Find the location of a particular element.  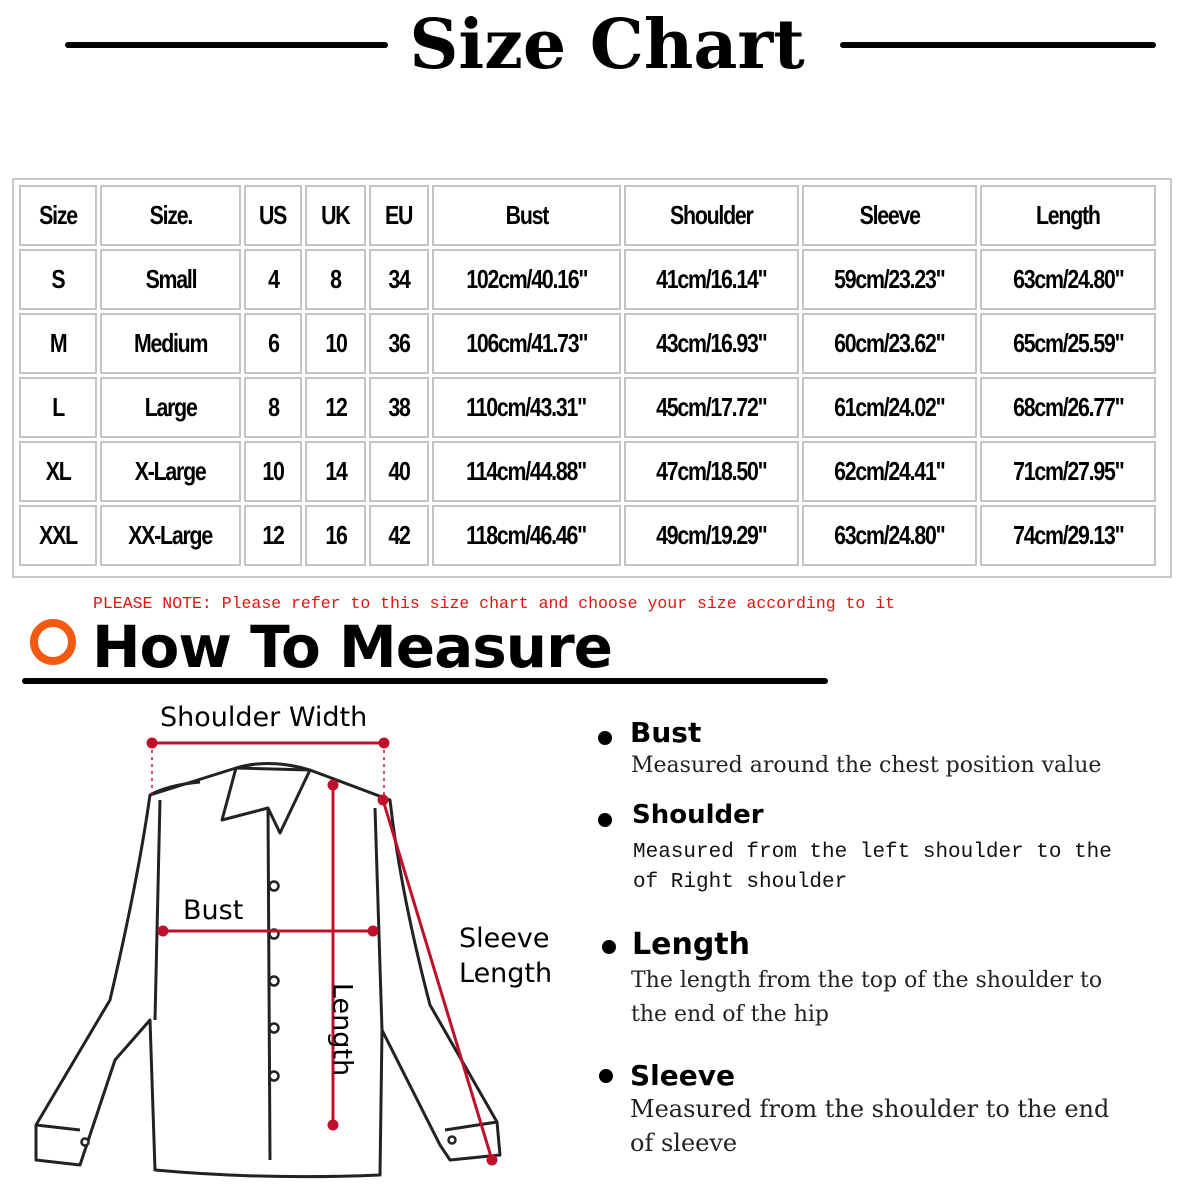

table-cell: 74cm/29.13" is located at coordinates (1068, 535).